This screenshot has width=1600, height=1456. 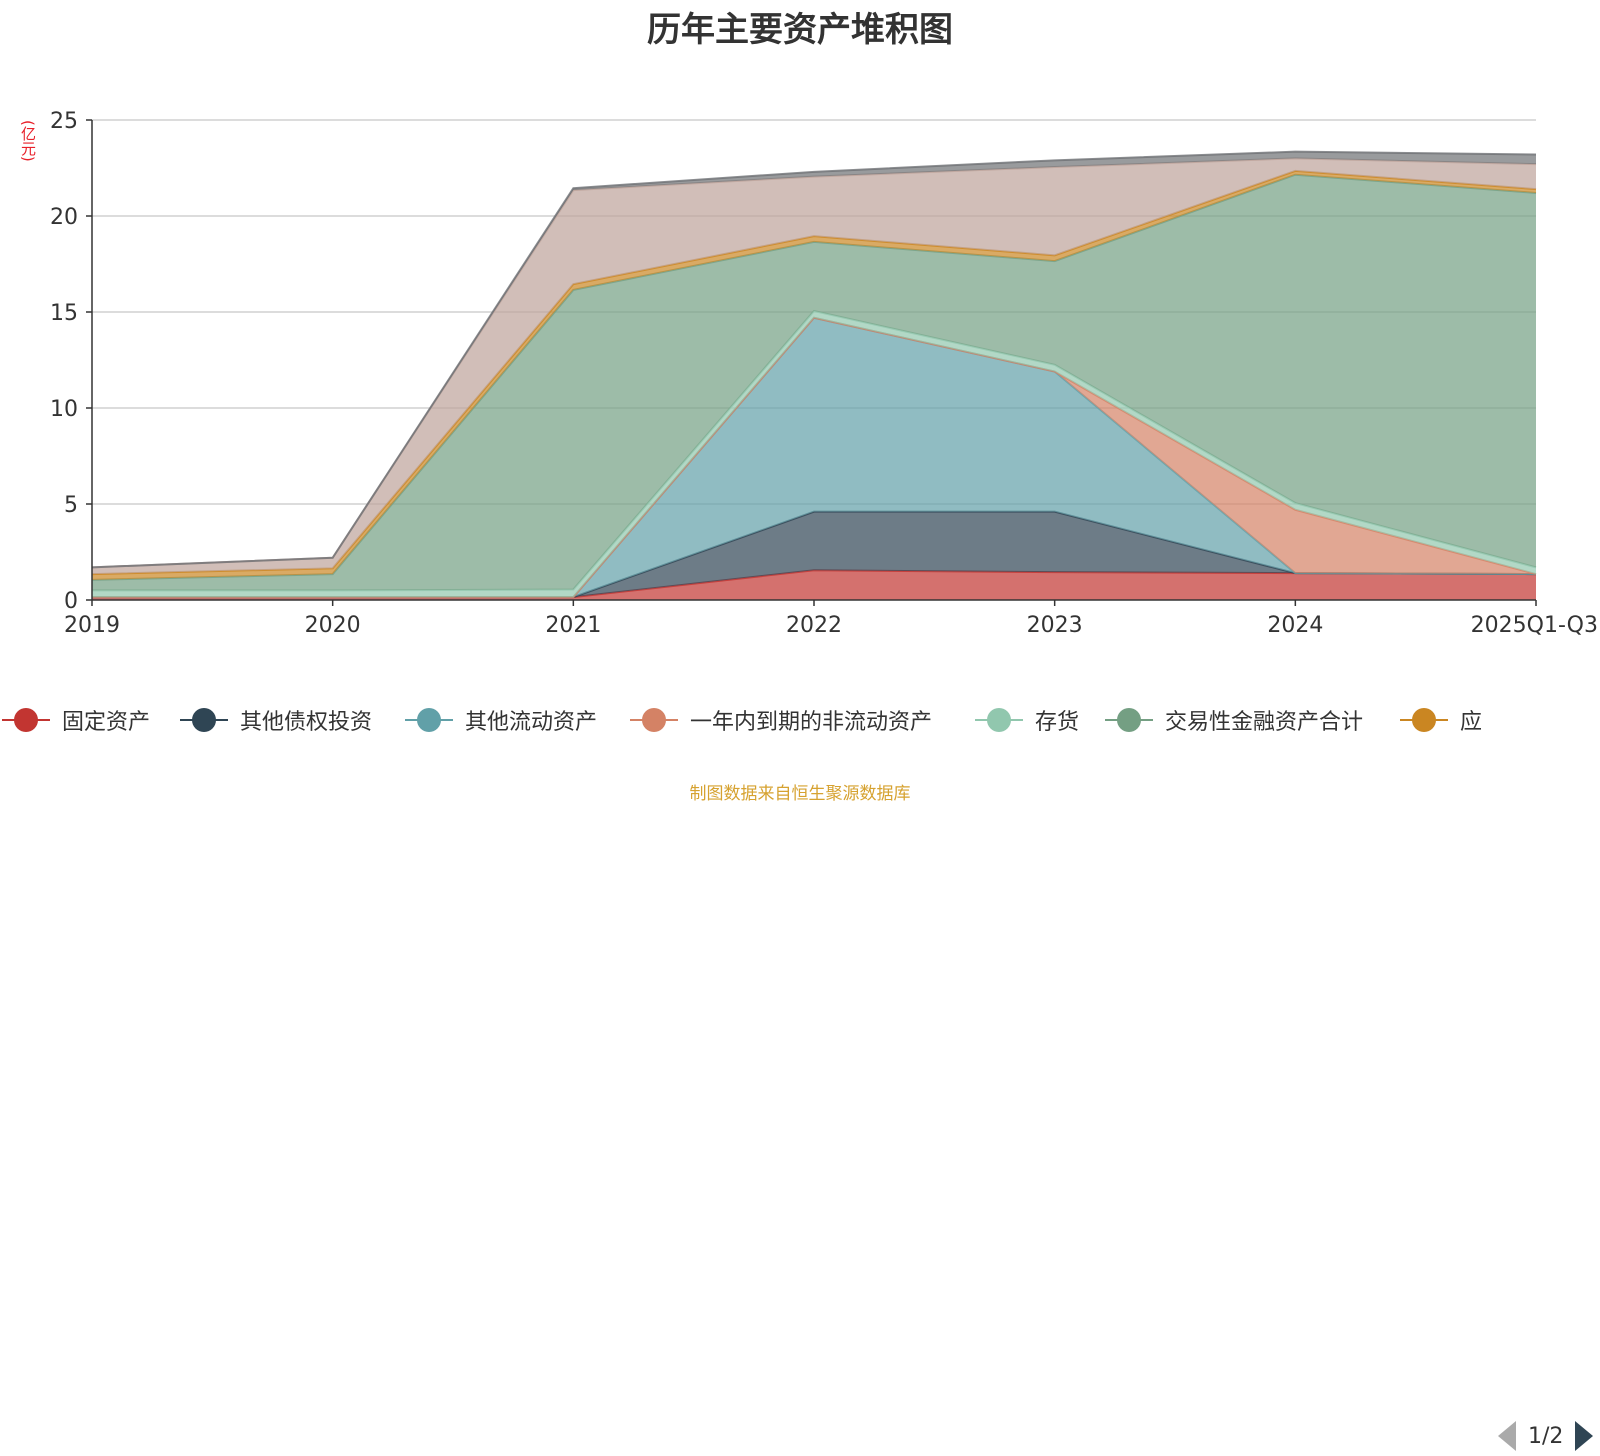 What do you see at coordinates (800, 30) in the screenshot?
I see `chart-title: 历年主要资产堆积图` at bounding box center [800, 30].